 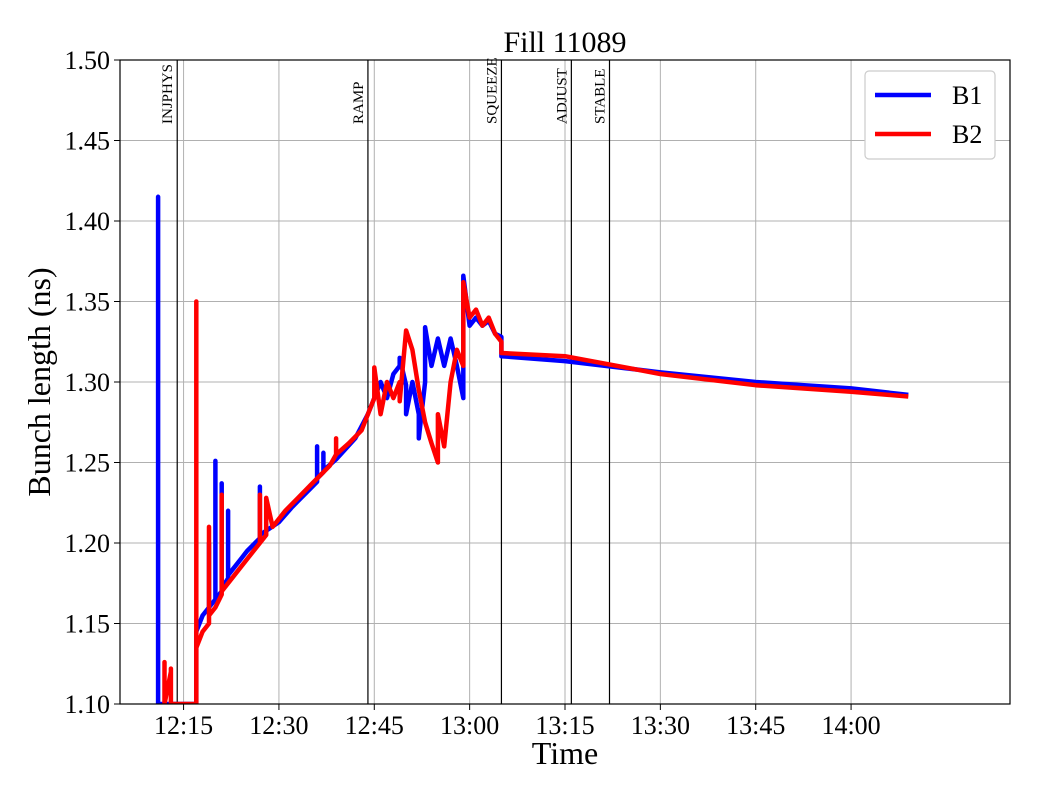 What do you see at coordinates (601, 96) in the screenshot?
I see `phase-label-stable: STABLE` at bounding box center [601, 96].